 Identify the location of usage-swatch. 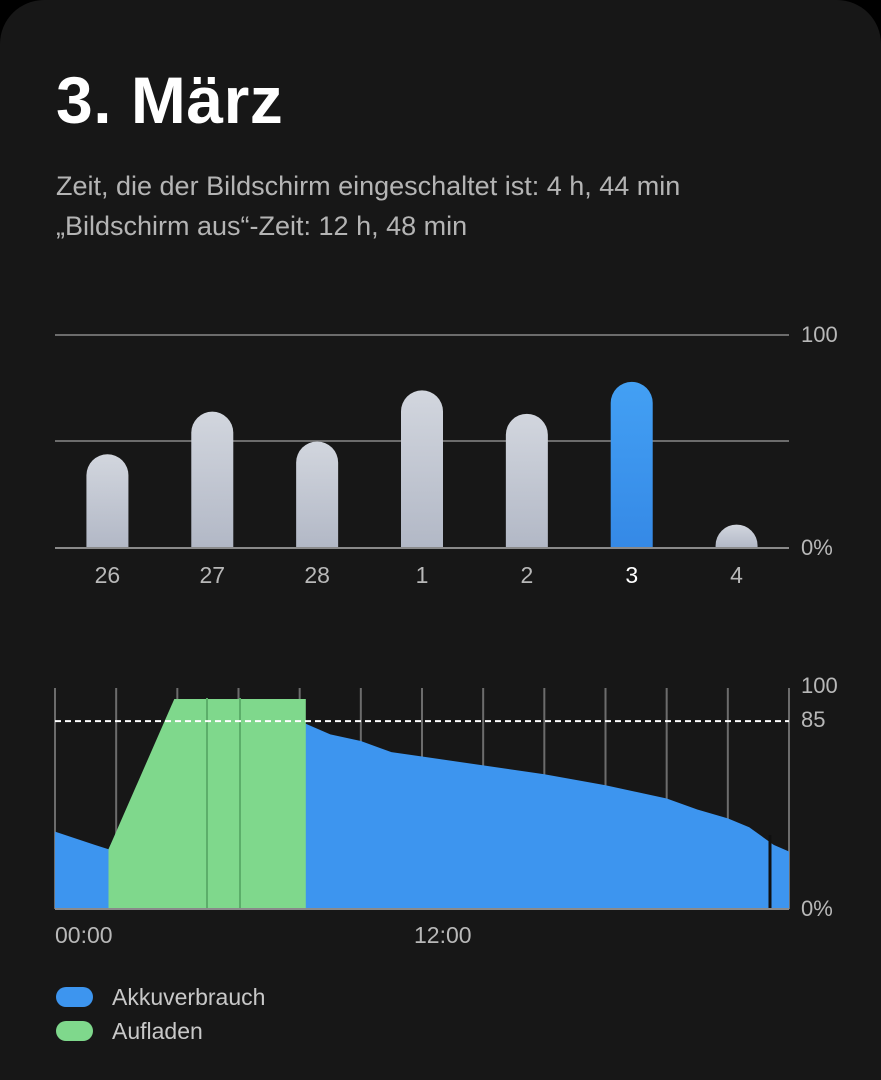
(74, 997).